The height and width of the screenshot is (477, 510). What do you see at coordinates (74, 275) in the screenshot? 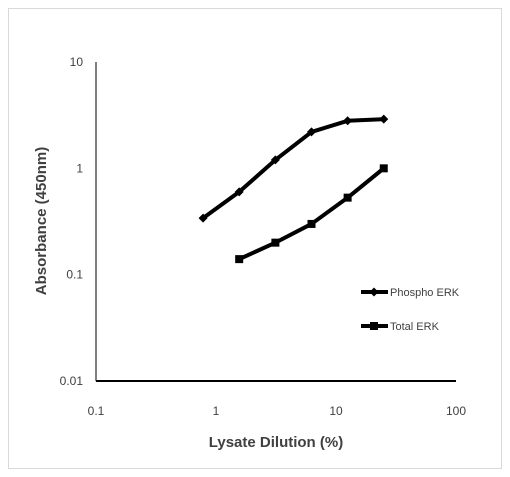
I see `y-tick-label: 0.1` at bounding box center [74, 275].